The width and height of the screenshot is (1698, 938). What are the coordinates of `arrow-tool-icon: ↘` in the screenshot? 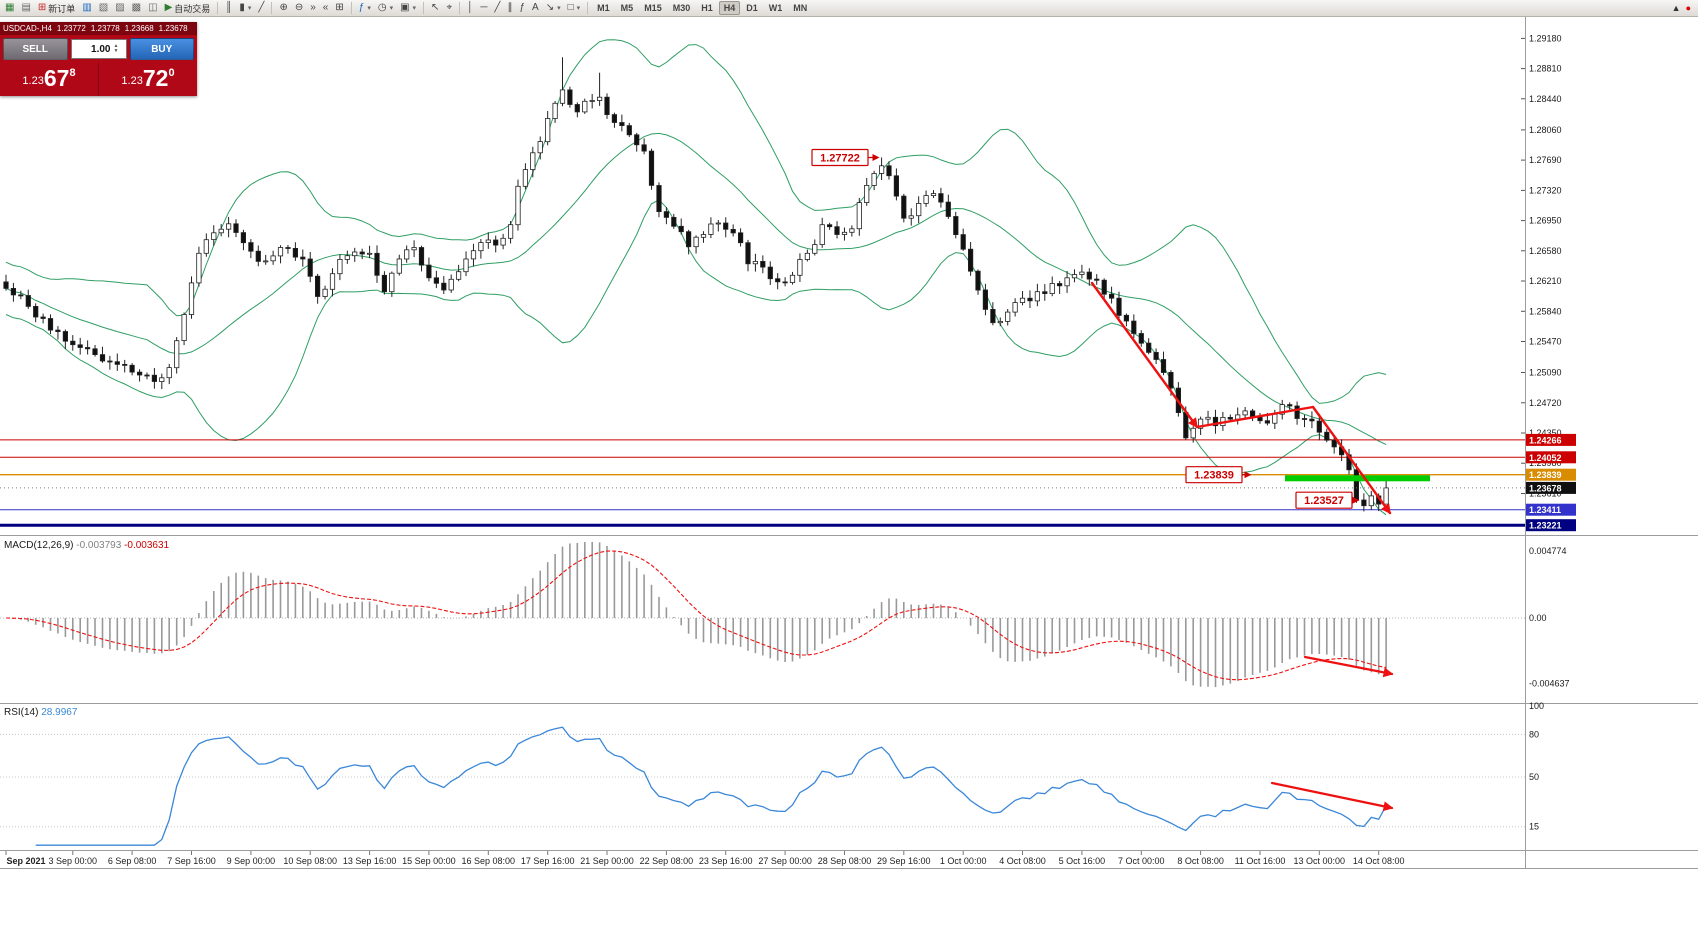 It's located at (550, 7).